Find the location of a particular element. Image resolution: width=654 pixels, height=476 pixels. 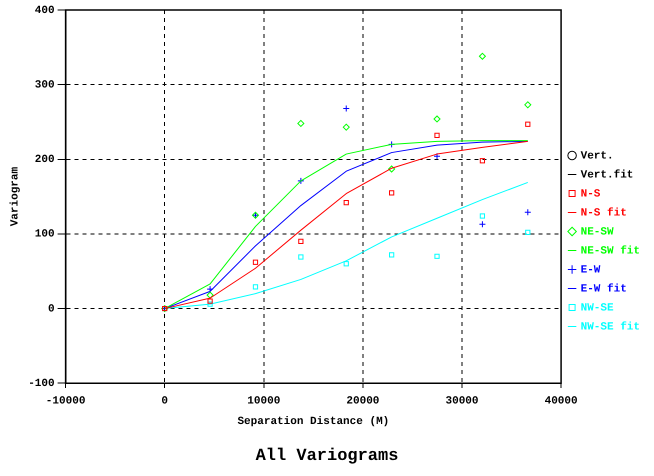

y-tick-label: 200 is located at coordinates (44, 160).